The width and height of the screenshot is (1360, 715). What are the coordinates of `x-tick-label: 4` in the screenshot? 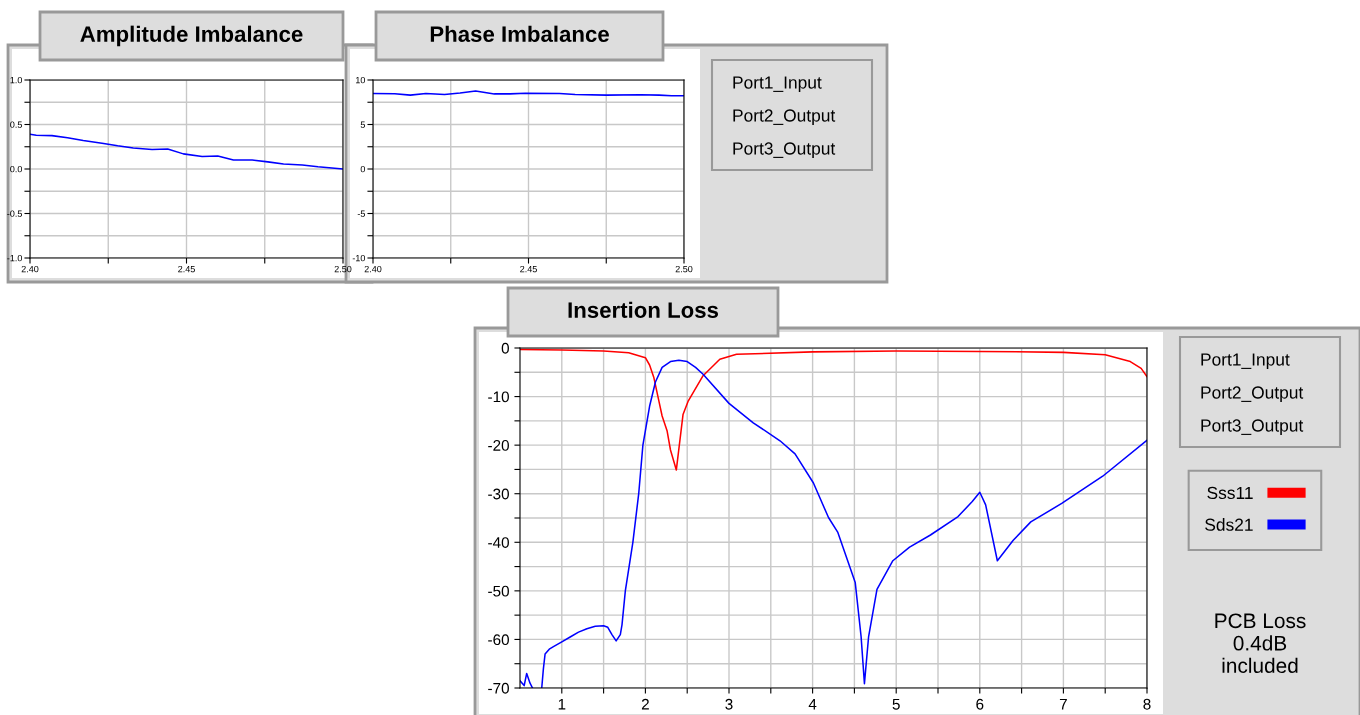 It's located at (812, 704).